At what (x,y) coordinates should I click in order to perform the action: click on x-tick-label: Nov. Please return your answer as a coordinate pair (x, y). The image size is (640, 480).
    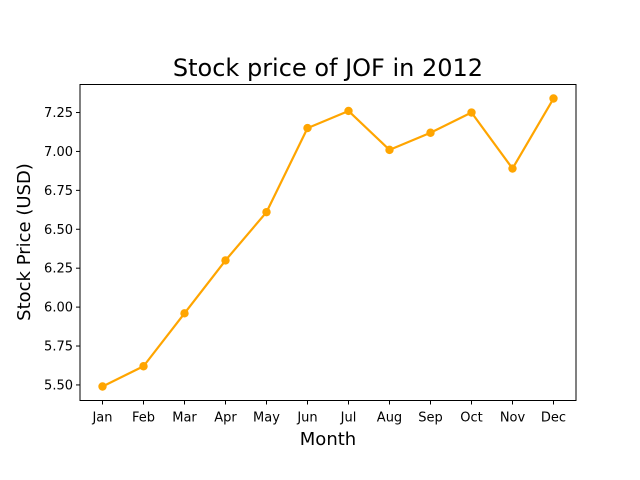
    Looking at the image, I should click on (513, 418).